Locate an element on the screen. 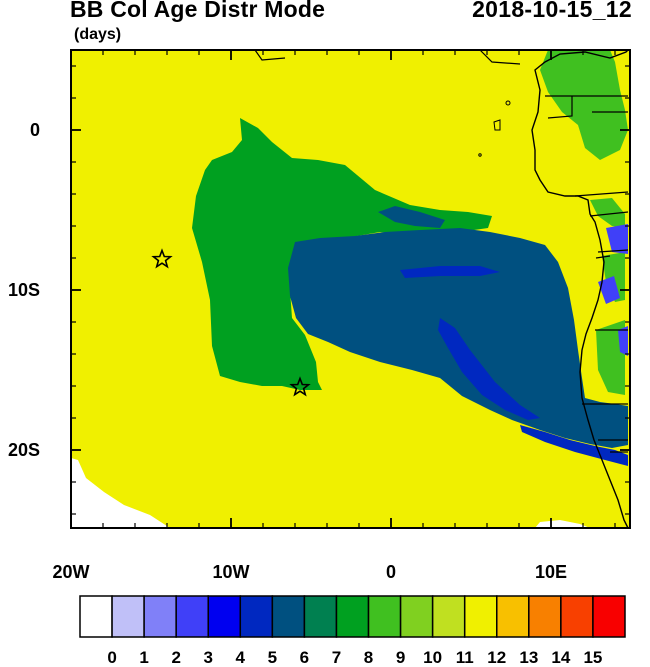 The height and width of the screenshot is (667, 650). colorbar-label: 10 is located at coordinates (432, 657).